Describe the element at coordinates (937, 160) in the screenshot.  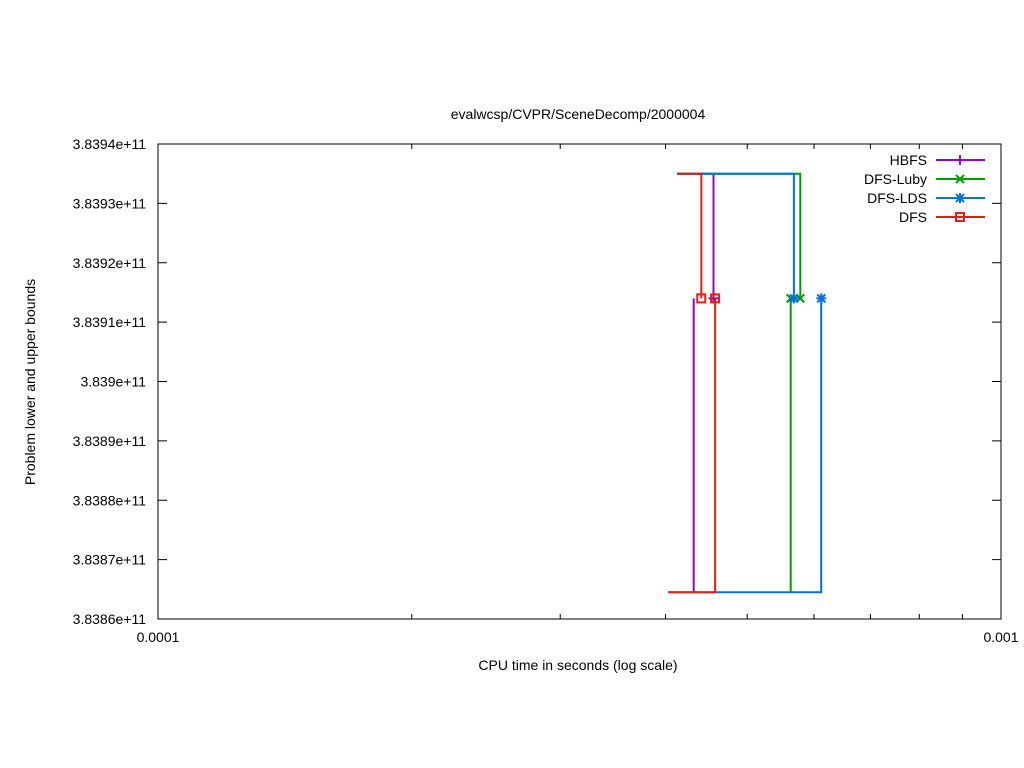
I see `legend-item-hbfs: HBFS` at that location.